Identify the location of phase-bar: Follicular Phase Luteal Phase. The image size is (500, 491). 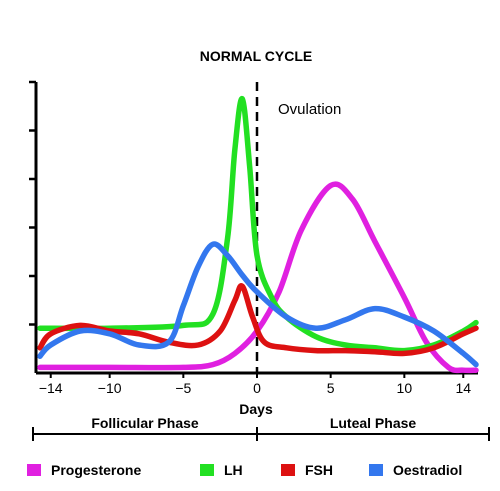
(261, 428).